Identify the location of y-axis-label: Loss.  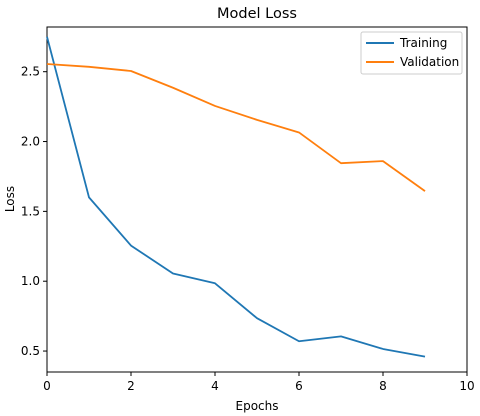
(10, 199).